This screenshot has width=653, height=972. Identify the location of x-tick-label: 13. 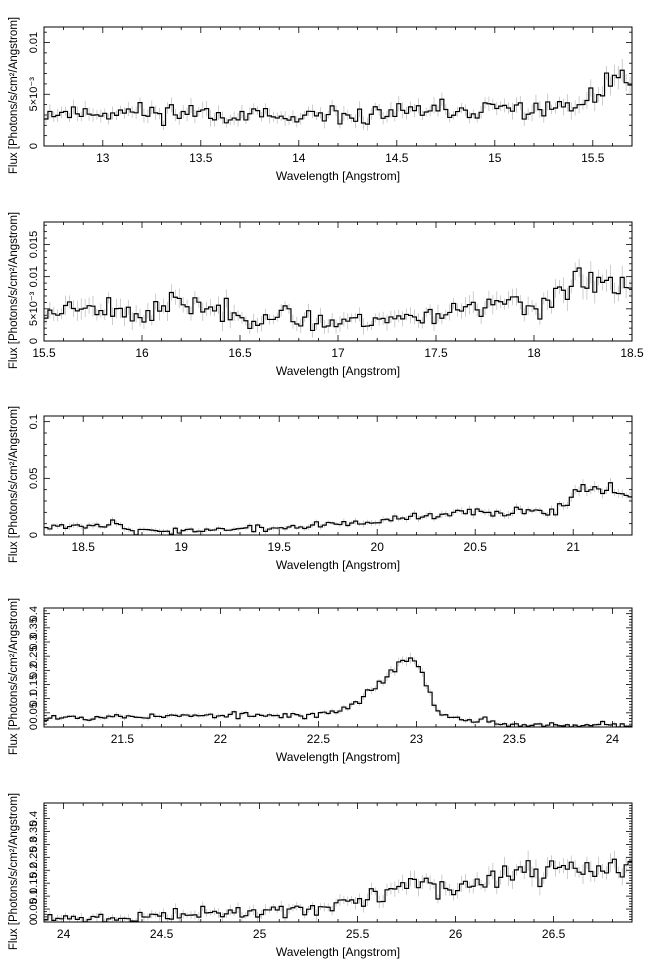
(103, 158).